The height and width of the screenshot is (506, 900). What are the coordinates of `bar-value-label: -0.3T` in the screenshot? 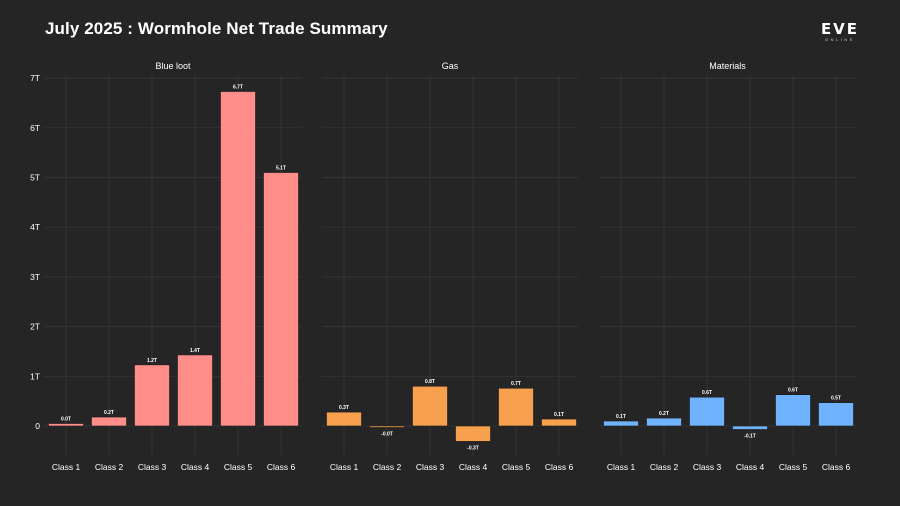 It's located at (473, 448).